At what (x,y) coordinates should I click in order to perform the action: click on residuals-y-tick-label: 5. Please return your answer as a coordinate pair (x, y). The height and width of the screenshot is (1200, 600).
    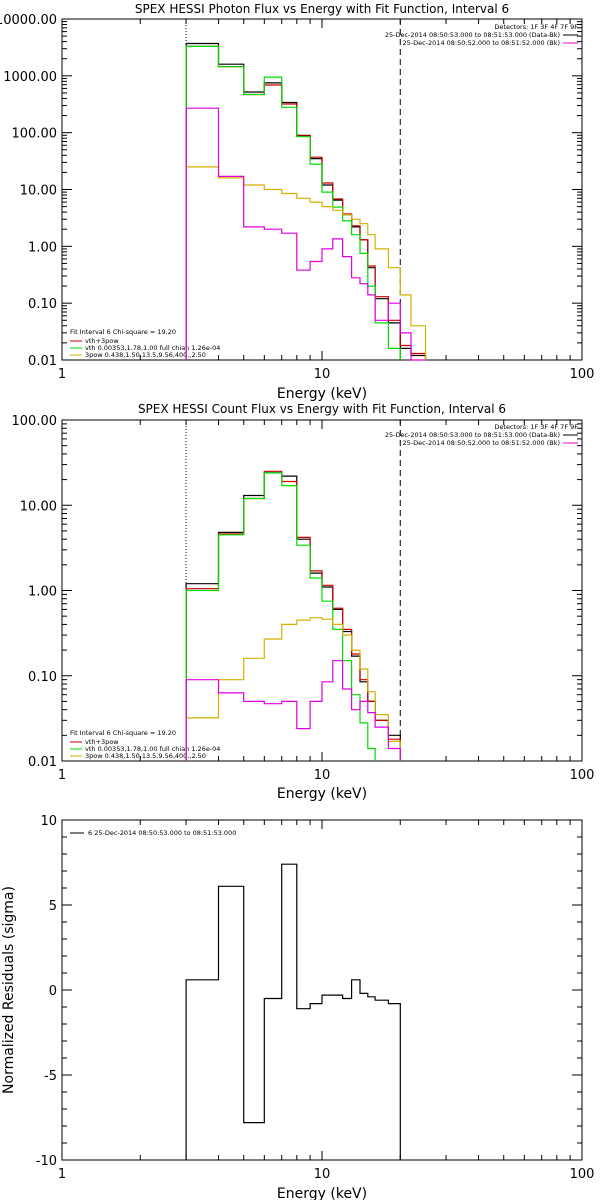
    Looking at the image, I should click on (53, 906).